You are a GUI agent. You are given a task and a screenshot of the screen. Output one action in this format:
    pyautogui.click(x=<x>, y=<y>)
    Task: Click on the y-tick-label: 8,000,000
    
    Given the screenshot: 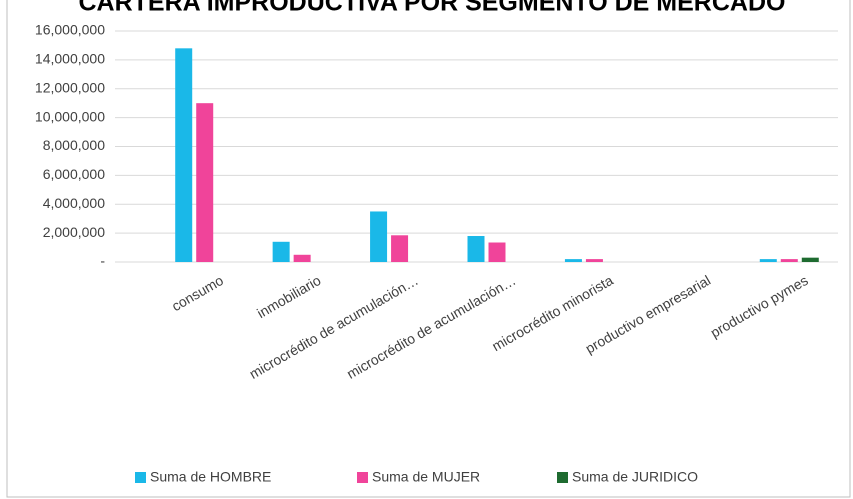 What is the action you would take?
    pyautogui.click(x=74, y=145)
    